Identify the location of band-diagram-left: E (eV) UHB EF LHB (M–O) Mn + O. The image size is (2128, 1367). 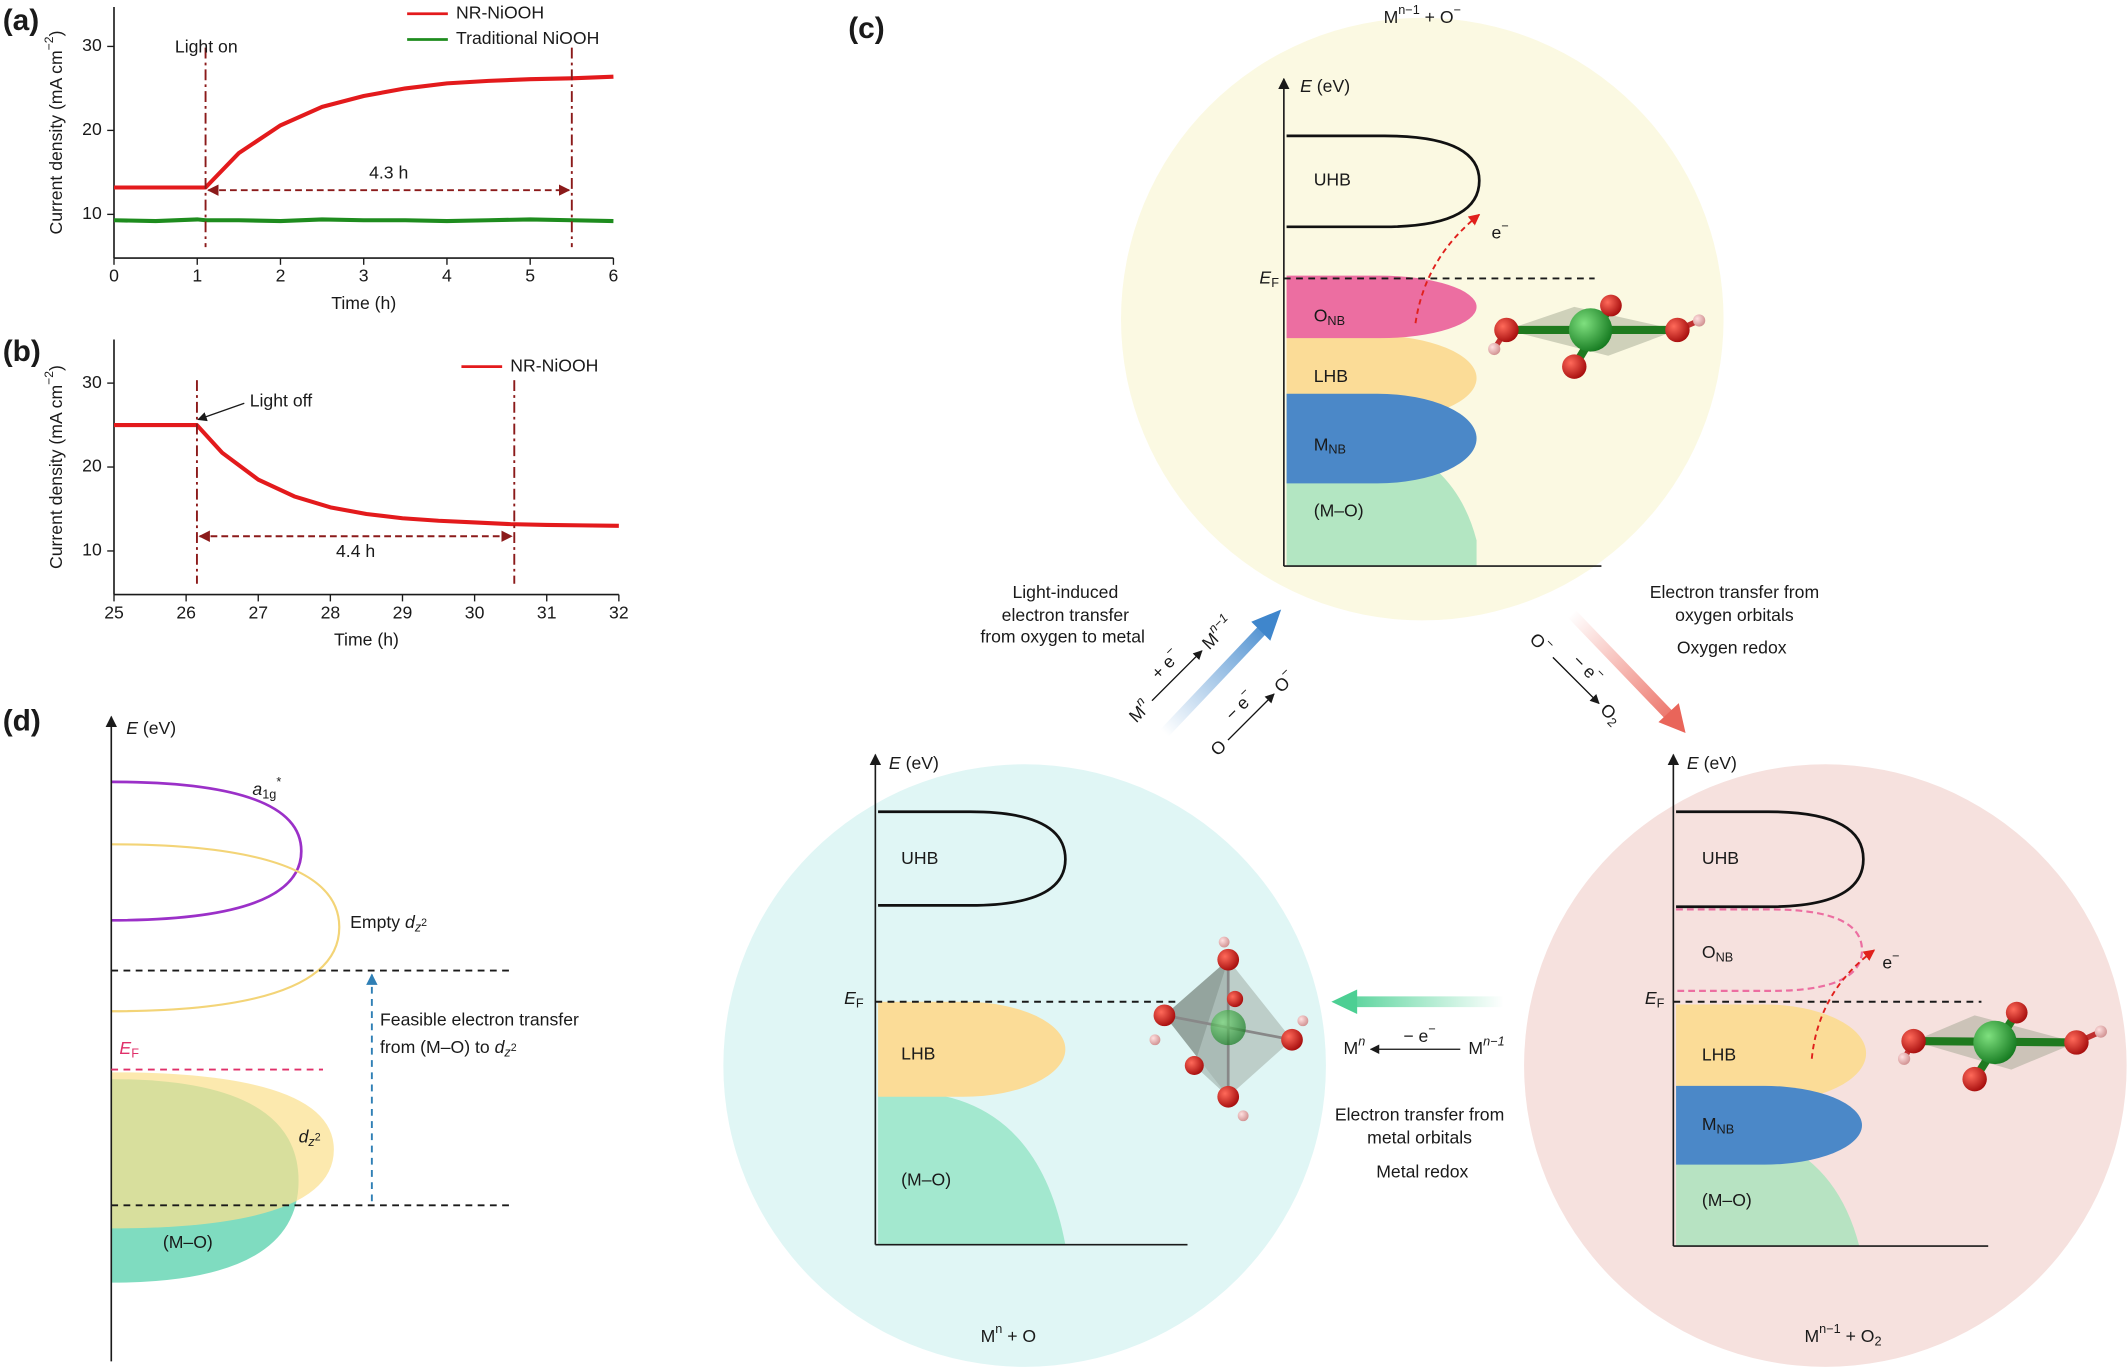
(1076, 1049).